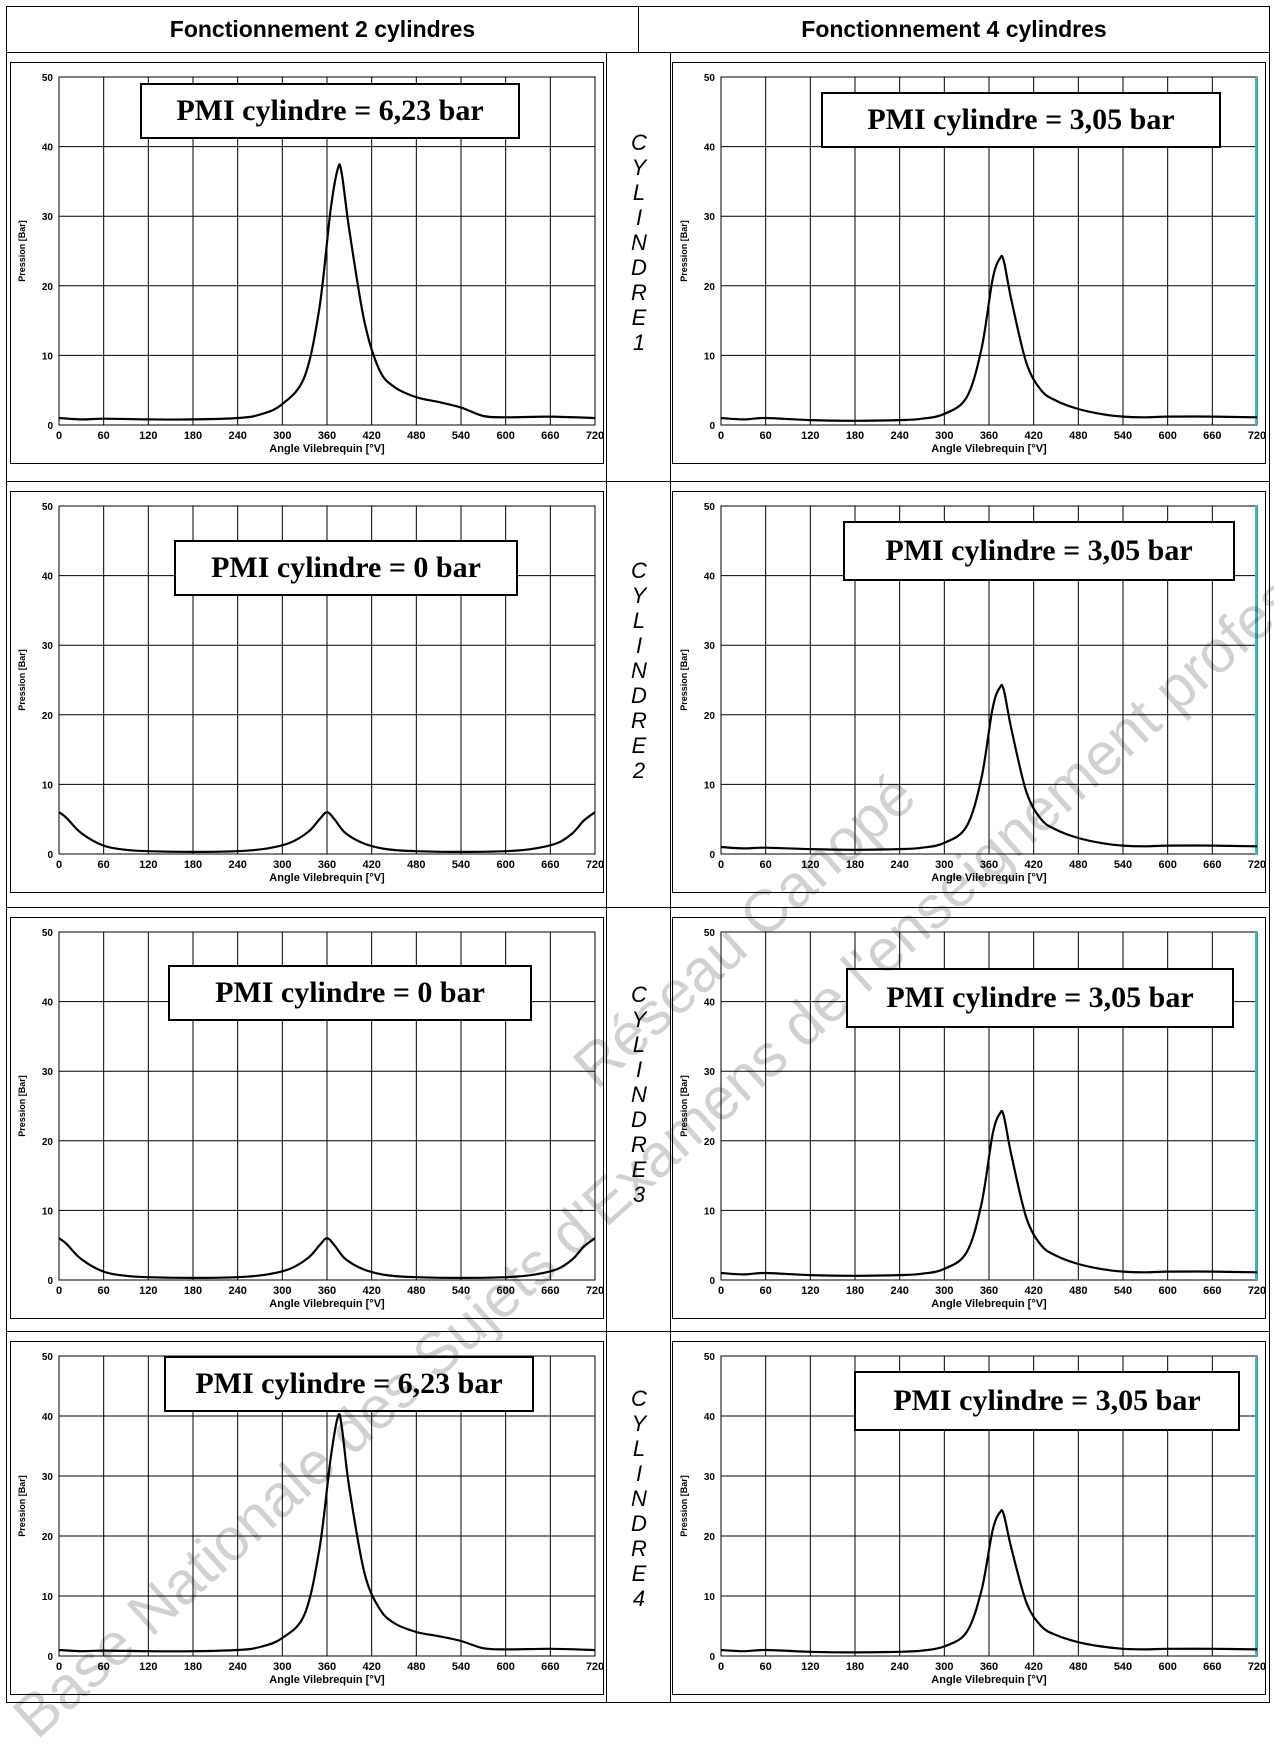 The height and width of the screenshot is (1751, 1274). What do you see at coordinates (638, 1331) in the screenshot?
I see `row-divider` at bounding box center [638, 1331].